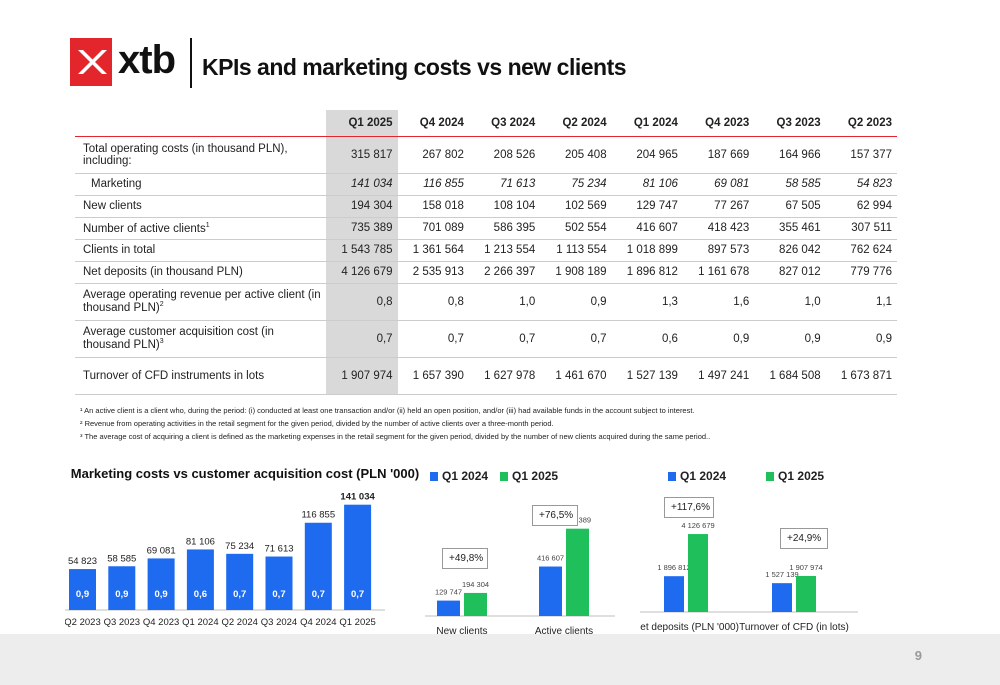 The image size is (1000, 685). I want to click on row-label-text: New clients, so click(112, 206).